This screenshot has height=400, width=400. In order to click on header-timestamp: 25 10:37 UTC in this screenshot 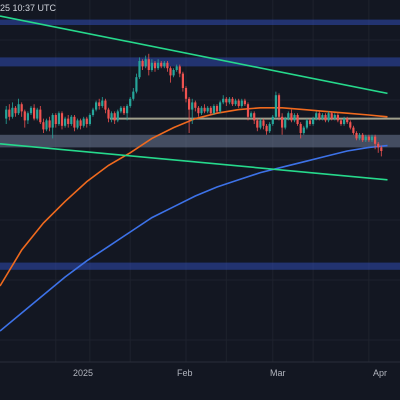, I will do `click(28, 8)`.